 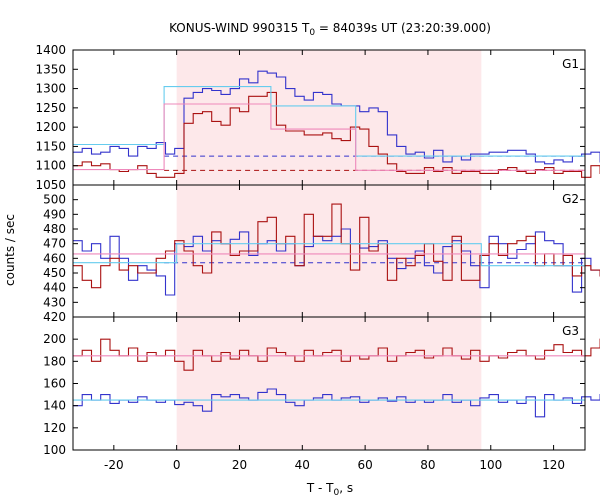 I want to click on x-tick-label: 20, so click(x=239, y=465).